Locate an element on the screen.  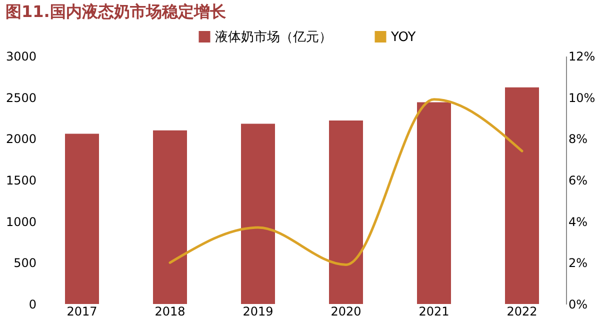
x-tick-label: 2019 is located at coordinates (258, 311).